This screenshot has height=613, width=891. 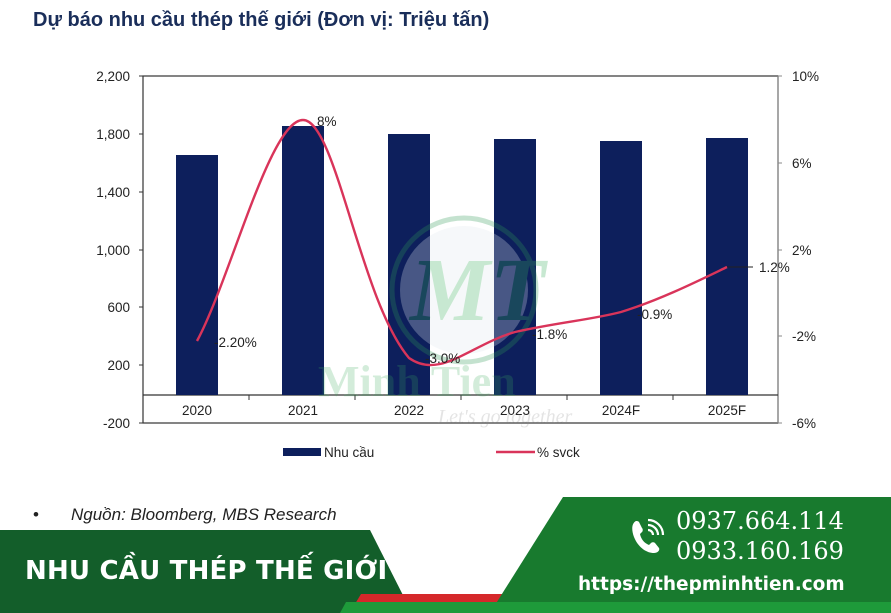 What do you see at coordinates (349, 452) in the screenshot?
I see `legend-bar-label: Nhu cầu` at bounding box center [349, 452].